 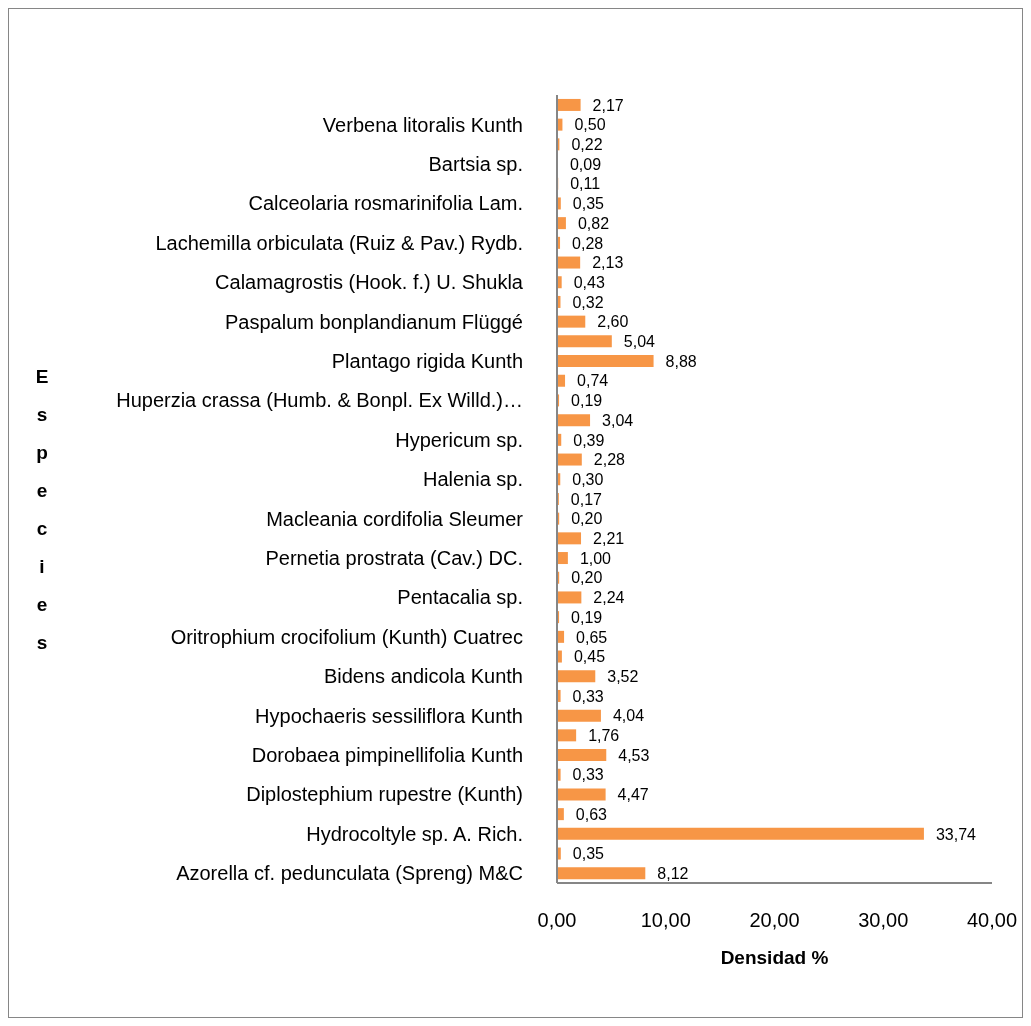 I want to click on data-label: 0,82, so click(x=593, y=223).